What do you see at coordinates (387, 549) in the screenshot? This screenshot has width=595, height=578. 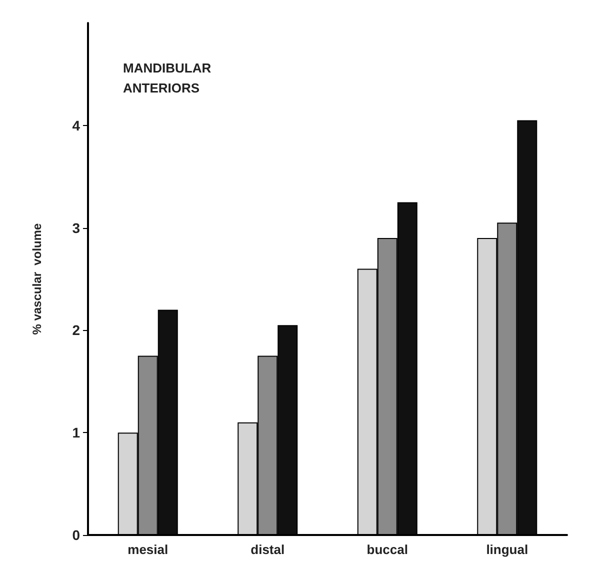 I see `x-tick-label: buccal` at bounding box center [387, 549].